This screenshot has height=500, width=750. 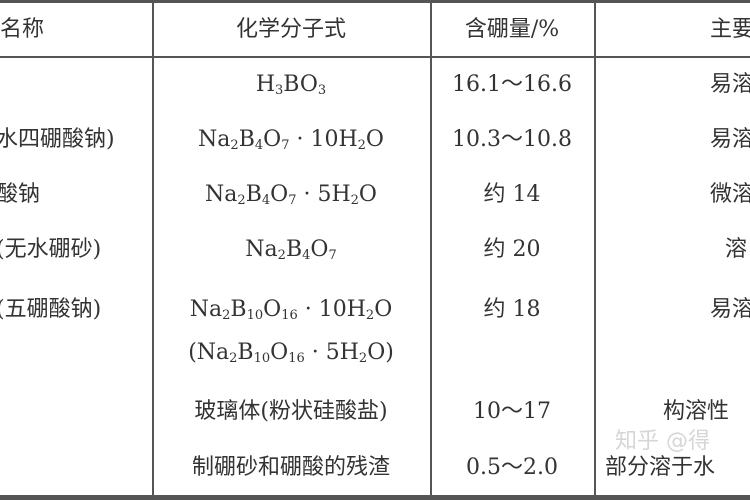 What do you see at coordinates (736, 249) in the screenshot?
I see `row-main: 溶` at bounding box center [736, 249].